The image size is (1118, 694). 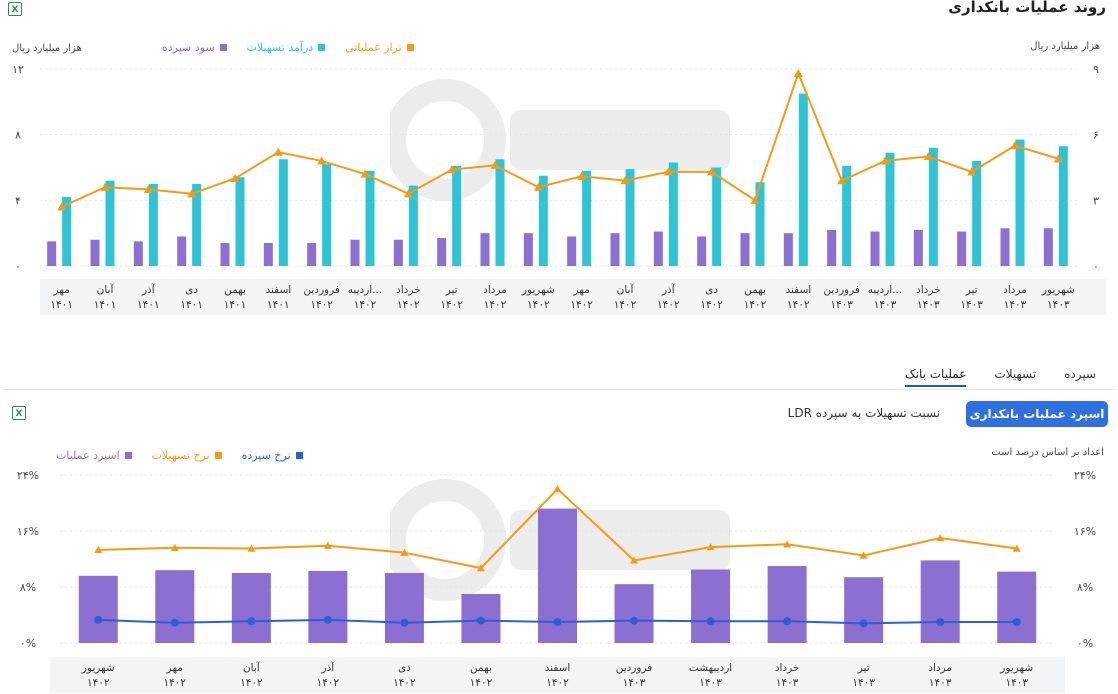 What do you see at coordinates (28, 587) in the screenshot?
I see `y-tick-left: ۸%` at bounding box center [28, 587].